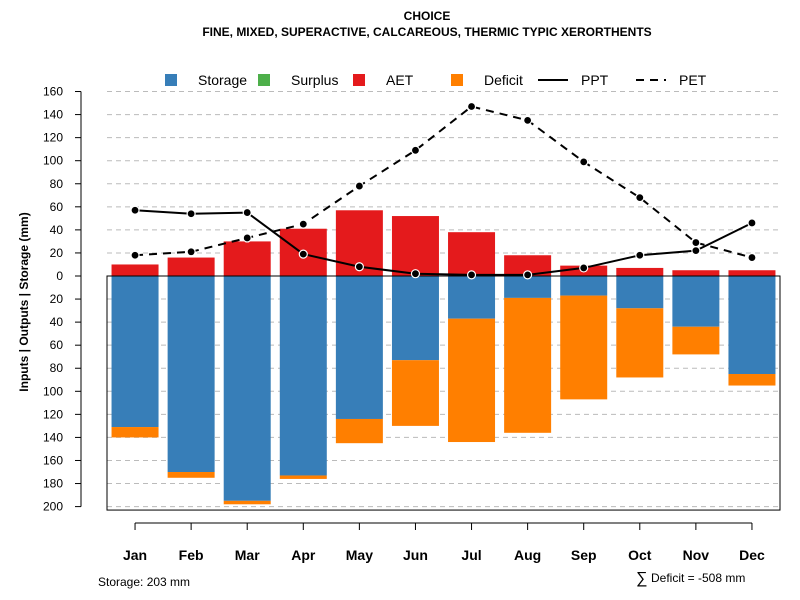 This screenshot has height=600, width=800. I want to click on pet-point-feb, so click(191, 252).